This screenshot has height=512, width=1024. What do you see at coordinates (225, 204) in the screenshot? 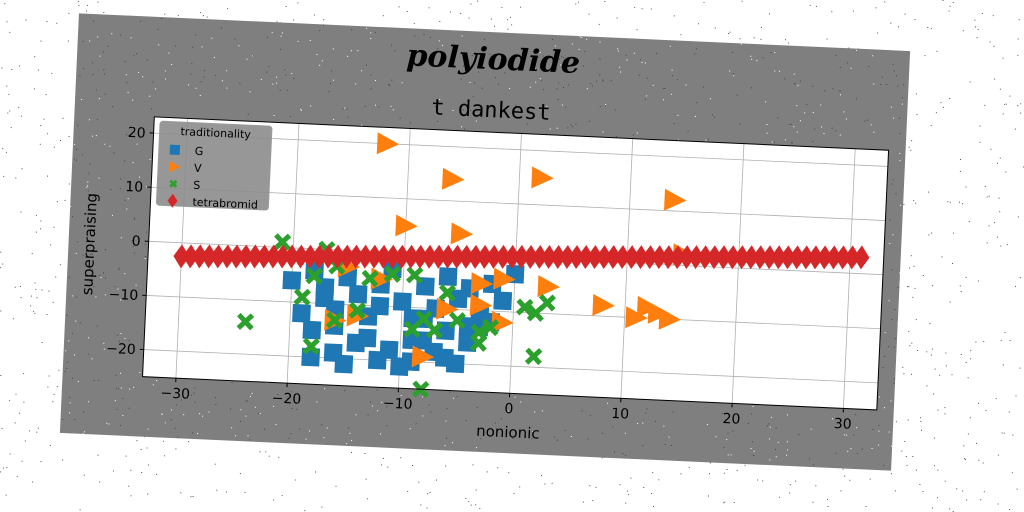
I see `legend-label-tetrabromid: tetrabromid` at bounding box center [225, 204].